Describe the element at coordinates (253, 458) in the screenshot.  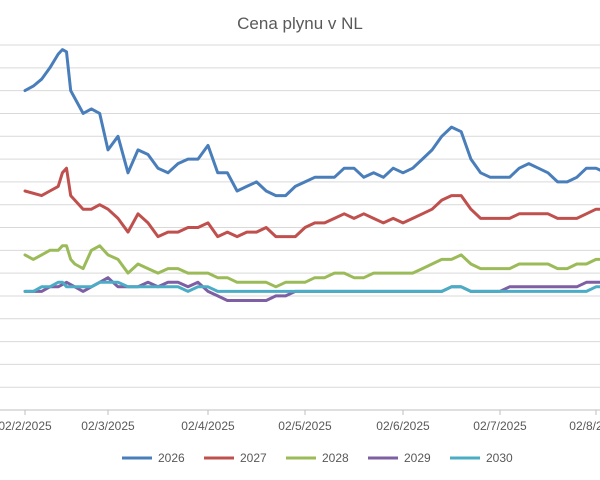
I see `legend-label-2027: 2027` at that location.